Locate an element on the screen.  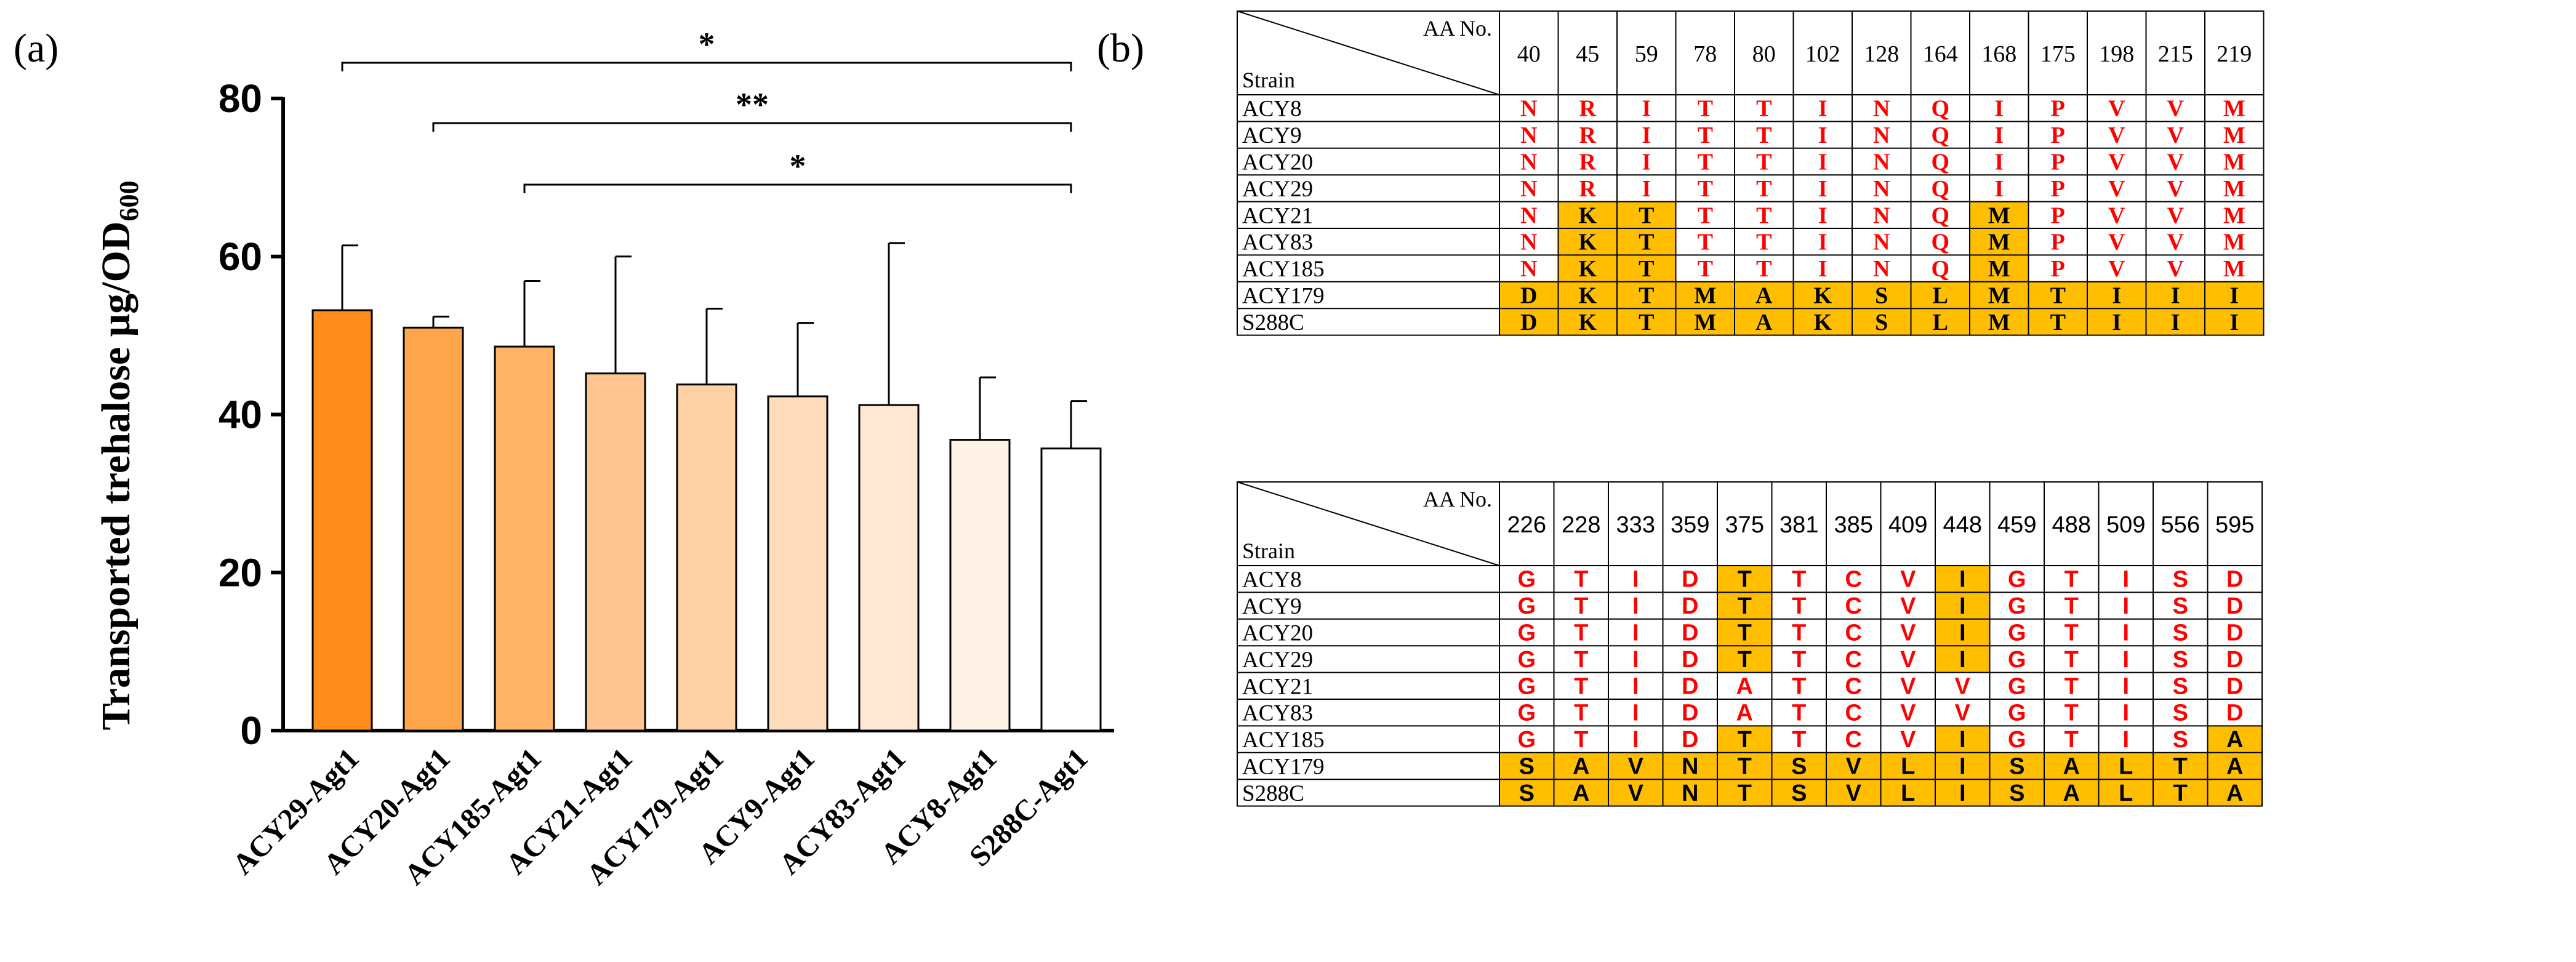
strain-label: ACY20 is located at coordinates (1277, 162).